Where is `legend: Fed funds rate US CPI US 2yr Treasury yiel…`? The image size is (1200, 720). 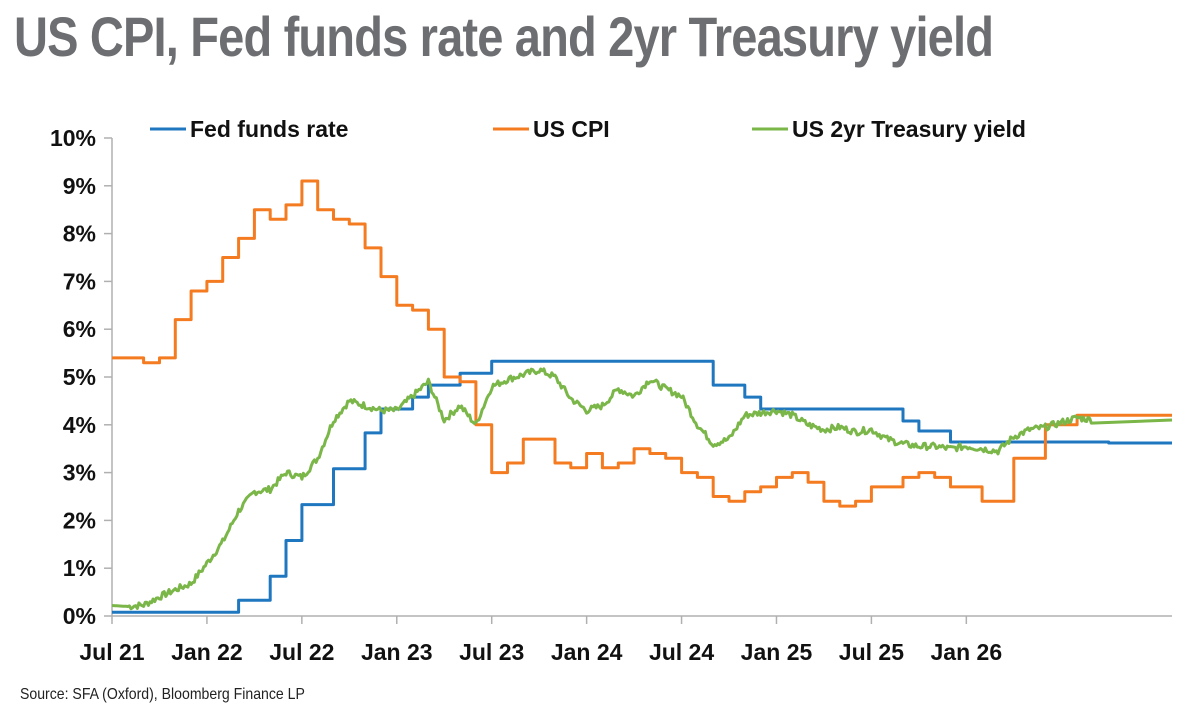
legend: Fed funds rate US CPI US 2yr Treasury yiel… is located at coordinates (588, 129).